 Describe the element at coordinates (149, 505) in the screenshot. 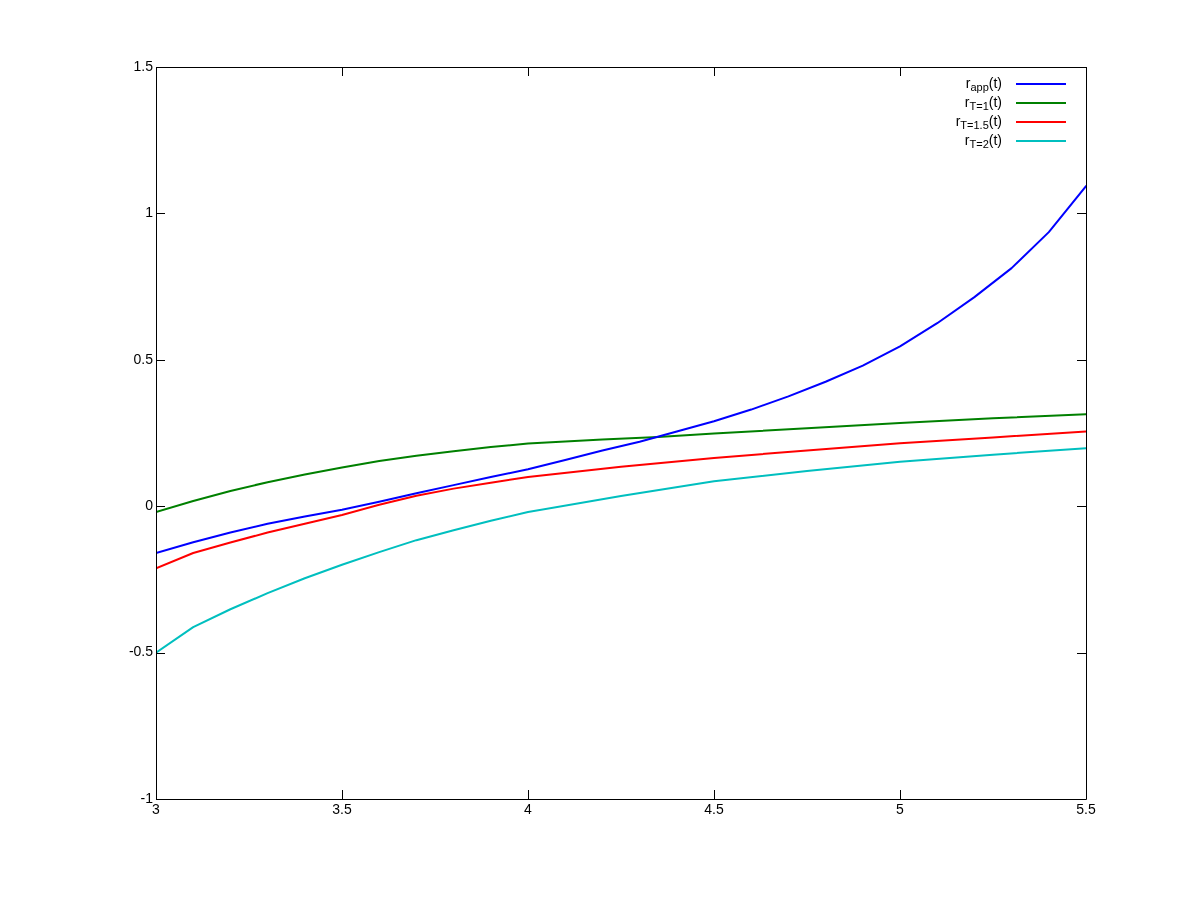

I see `y-tick-label: 0` at that location.